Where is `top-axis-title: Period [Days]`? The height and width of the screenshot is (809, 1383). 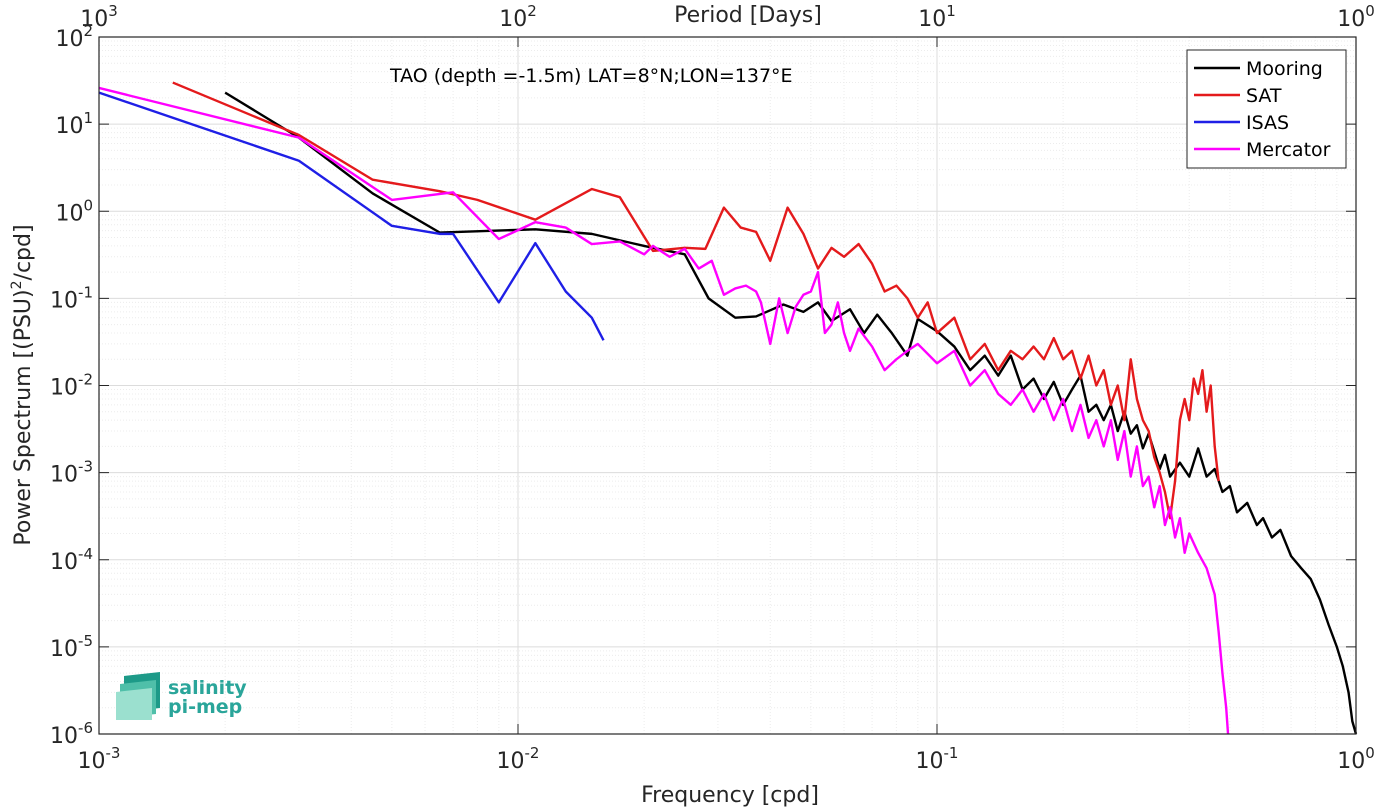
top-axis-title: Period [Days] is located at coordinates (748, 15).